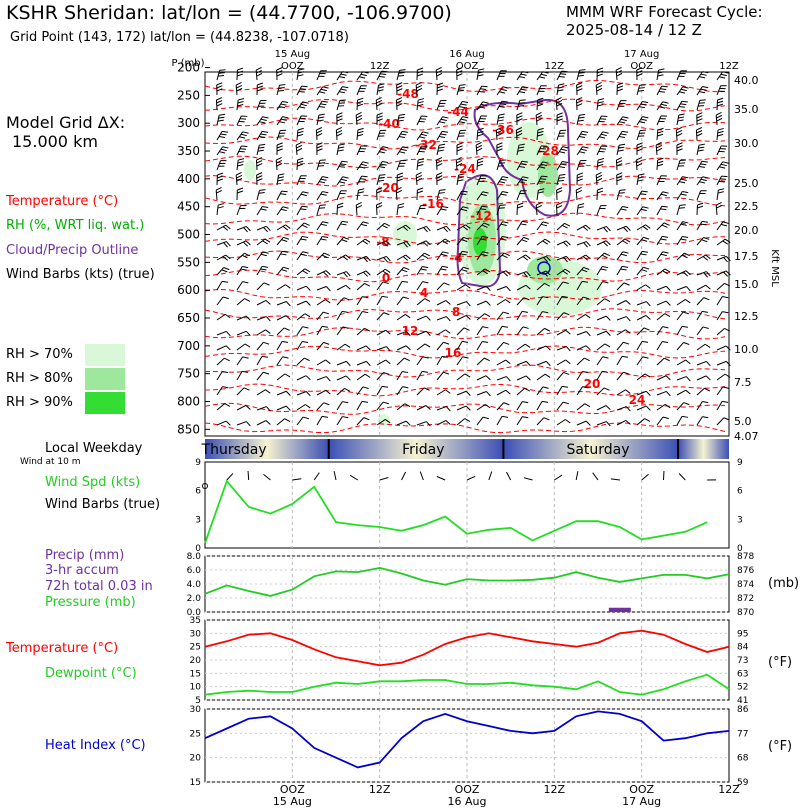  What do you see at coordinates (55, 141) in the screenshot?
I see `model-grid-value: 15.000 km` at bounding box center [55, 141].